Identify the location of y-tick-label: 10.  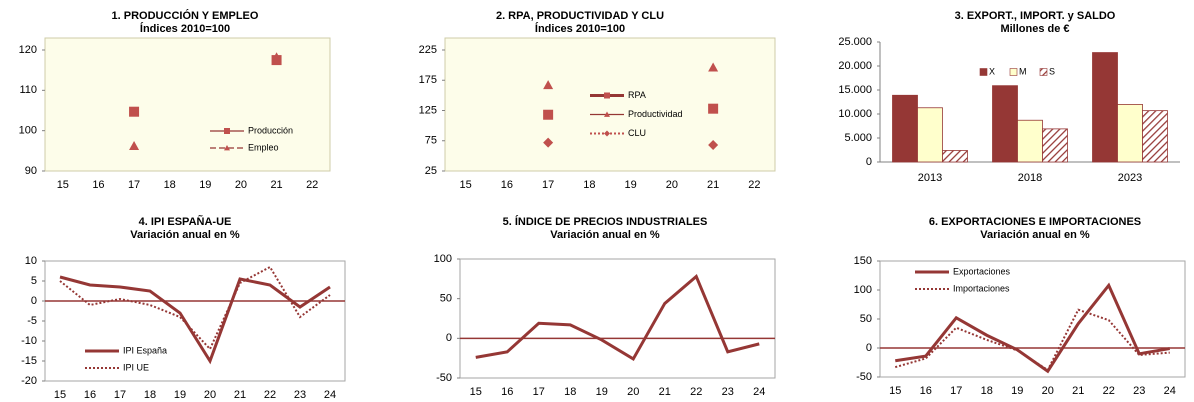
(31, 261).